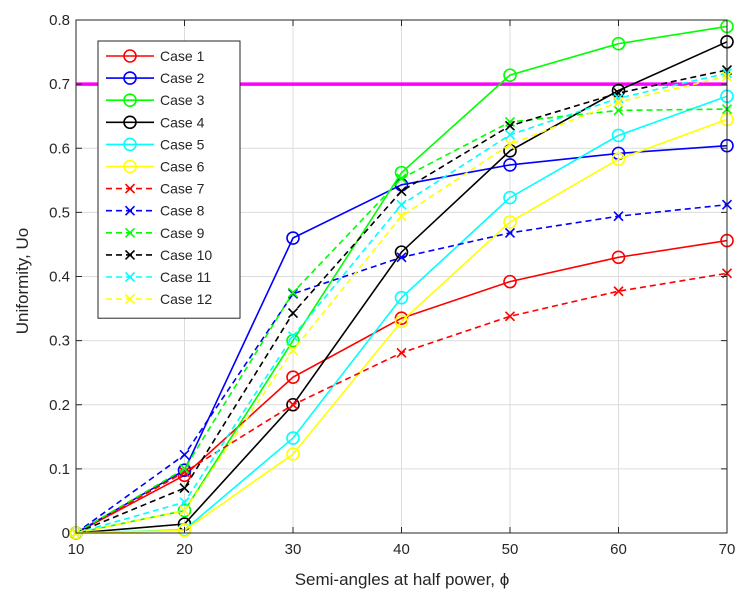 The width and height of the screenshot is (739, 594). I want to click on x-tick-label: 10, so click(76, 549).